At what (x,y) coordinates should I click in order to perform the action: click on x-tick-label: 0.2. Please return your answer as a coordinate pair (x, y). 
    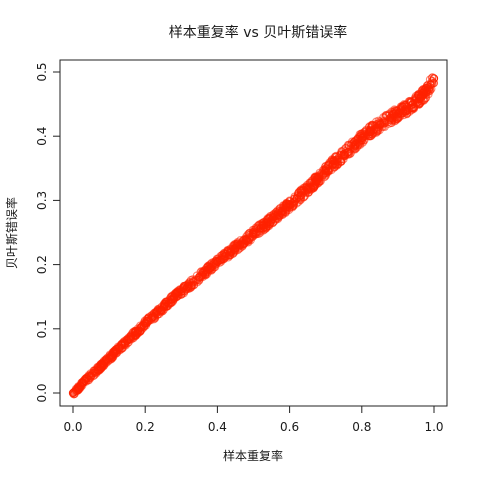
    Looking at the image, I should click on (145, 427).